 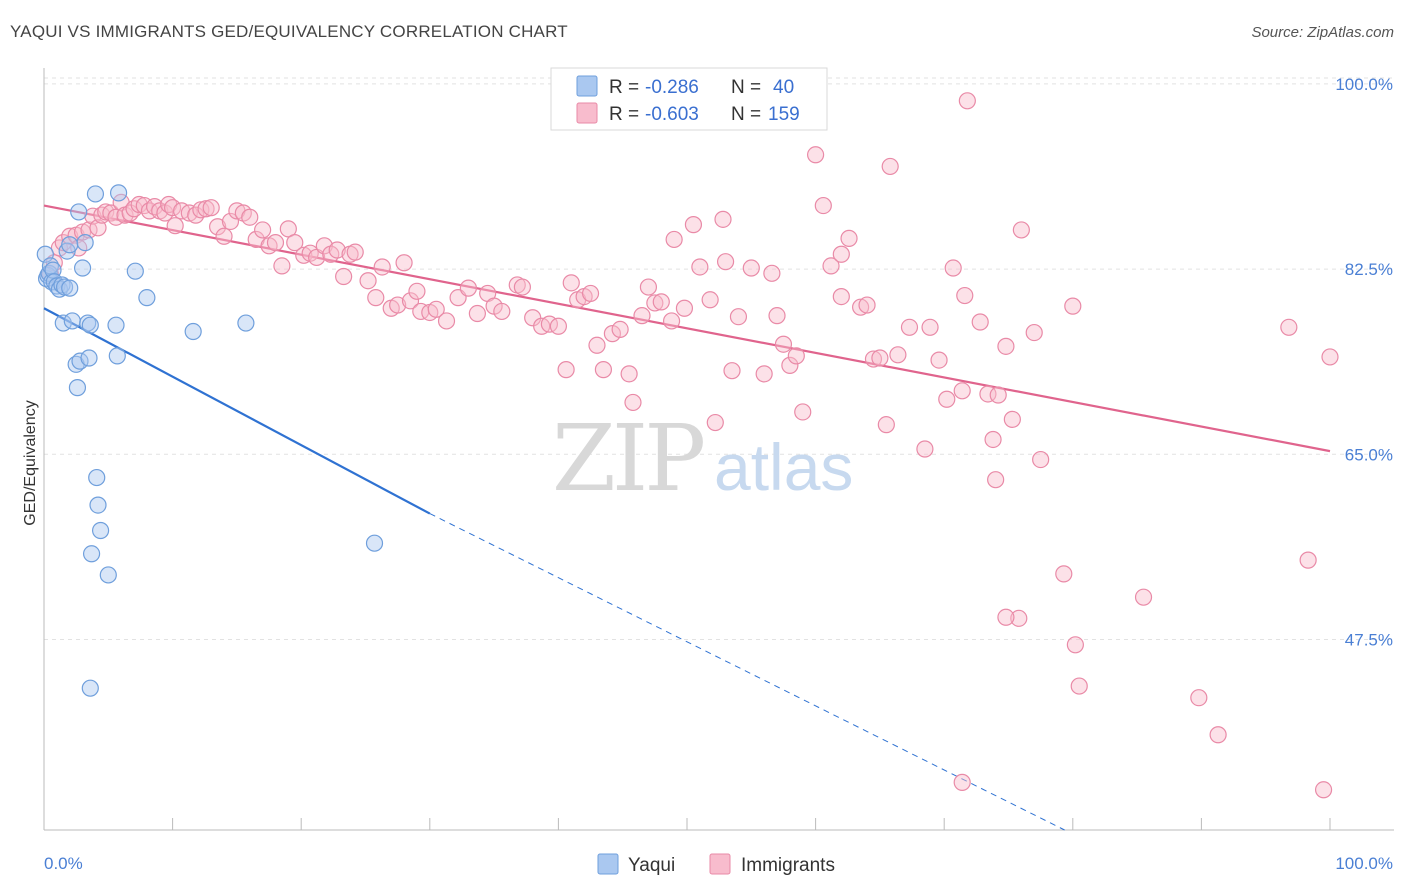 I want to click on trend-line-yaqui, so click(x=237, y=411).